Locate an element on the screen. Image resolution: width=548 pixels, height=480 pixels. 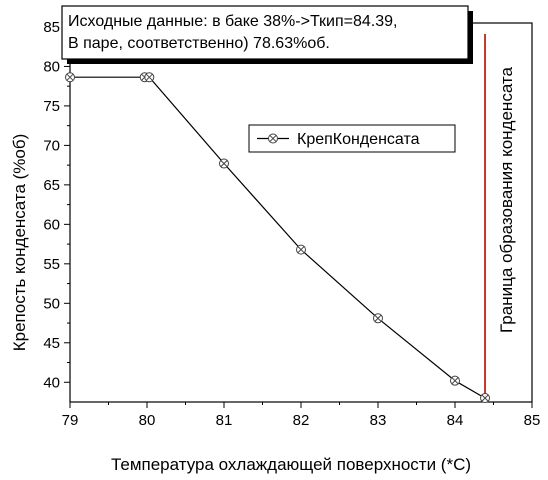
x-axis-title: Температура охлаждающей поверхности (*С) is located at coordinates (291, 464).